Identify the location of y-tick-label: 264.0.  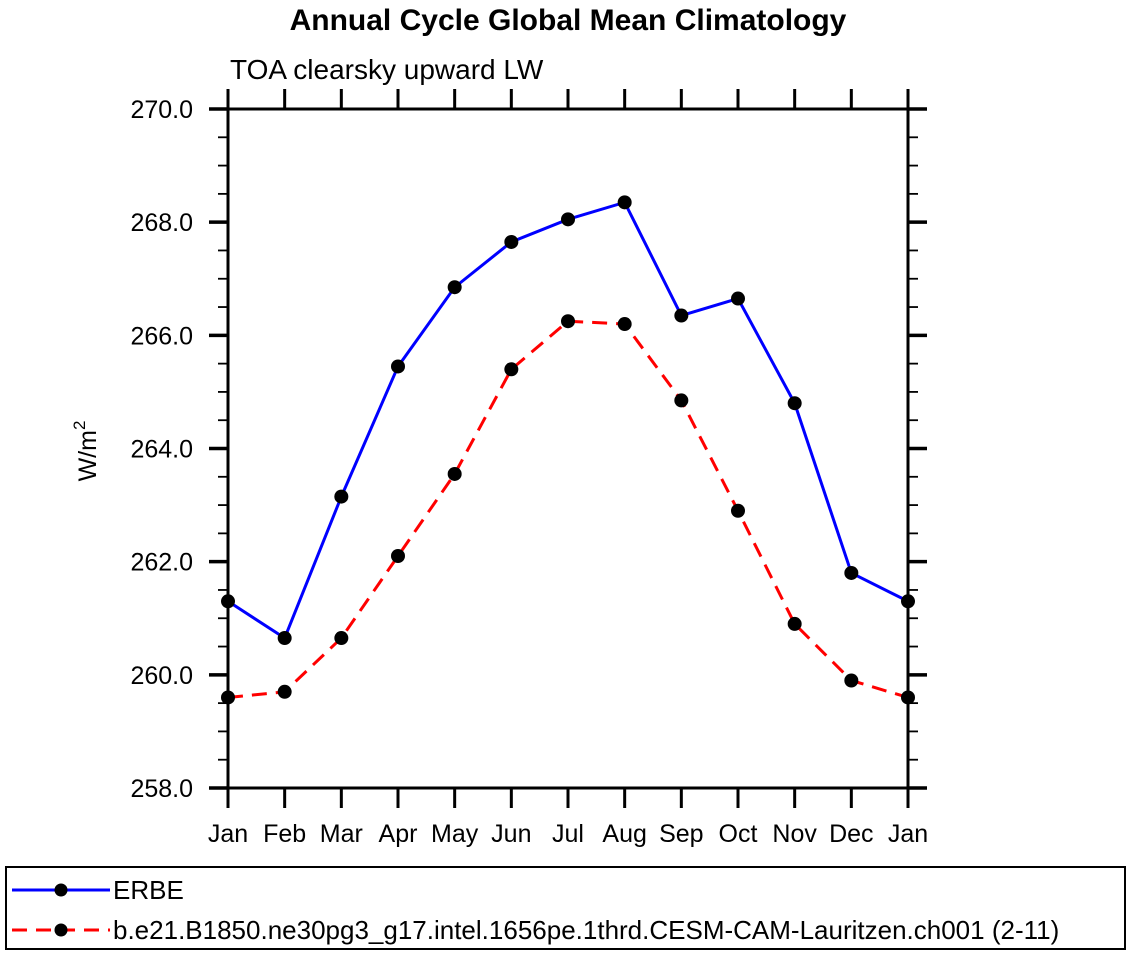
(161, 450).